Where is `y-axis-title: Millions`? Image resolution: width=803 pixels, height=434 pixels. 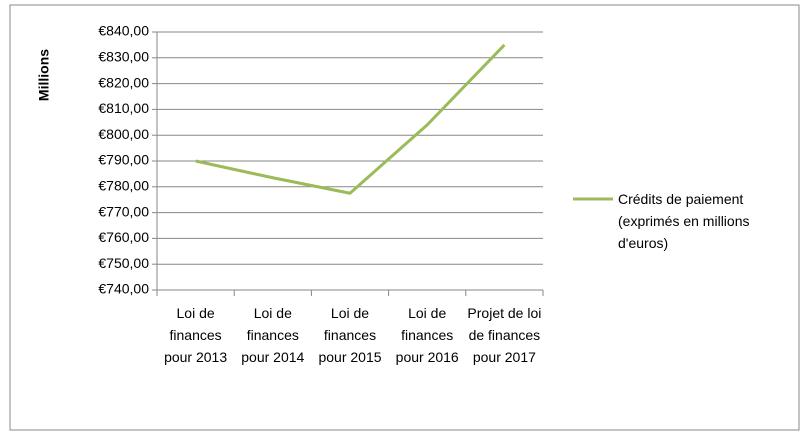
y-axis-title: Millions is located at coordinates (44, 75).